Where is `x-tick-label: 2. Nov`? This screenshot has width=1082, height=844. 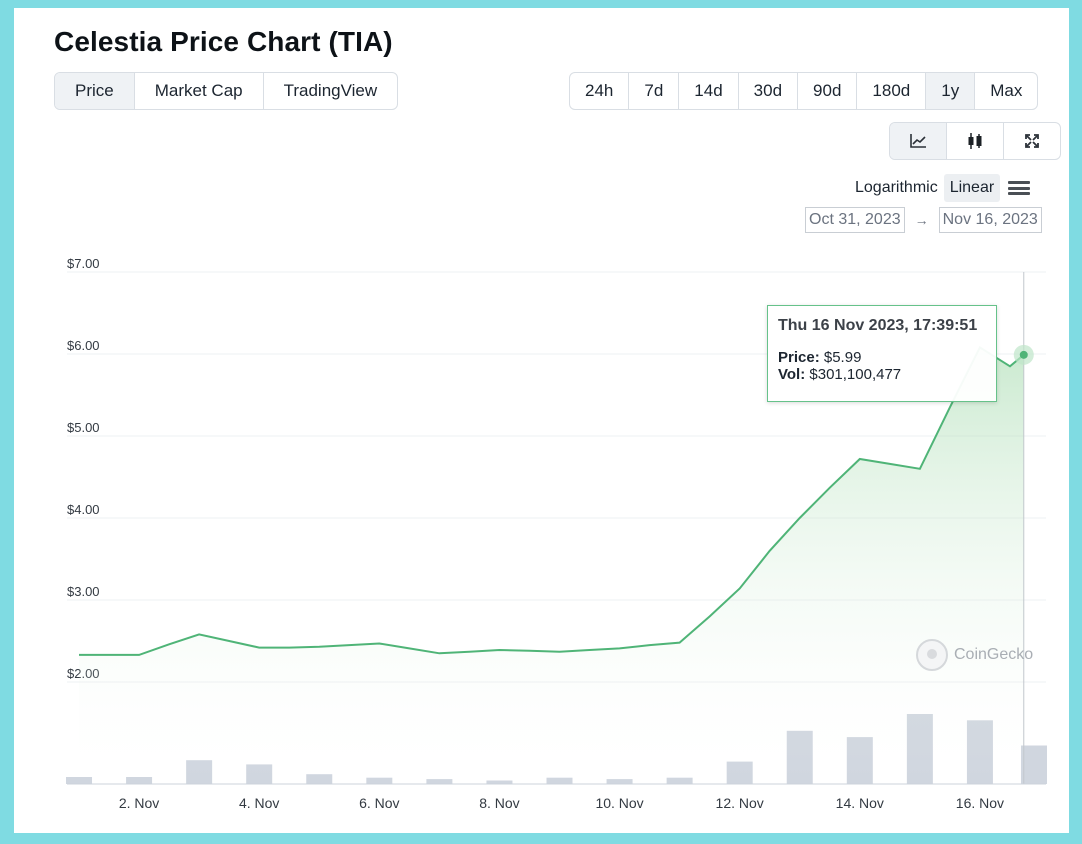
x-tick-label: 2. Nov is located at coordinates (139, 803).